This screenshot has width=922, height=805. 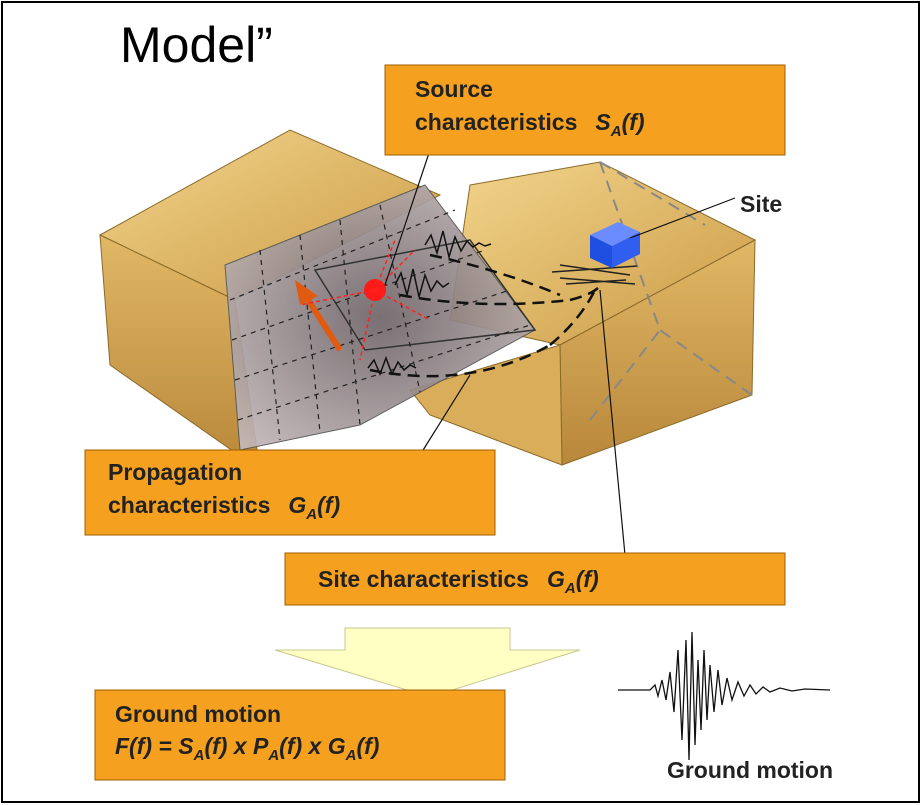 What do you see at coordinates (224, 507) in the screenshot?
I see `propagation-line2: characteristics GA(f)` at bounding box center [224, 507].